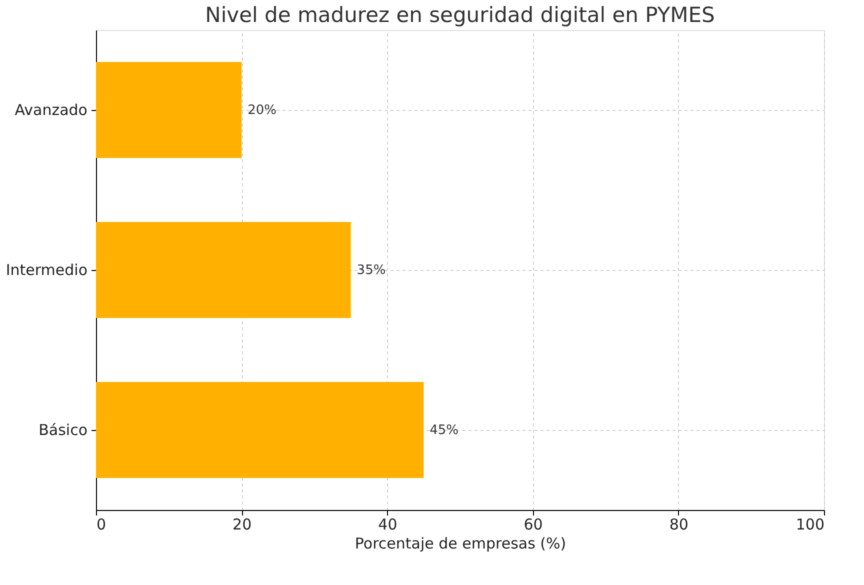 The height and width of the screenshot is (585, 864). What do you see at coordinates (101, 525) in the screenshot?
I see `x-tick-label: 0` at bounding box center [101, 525].